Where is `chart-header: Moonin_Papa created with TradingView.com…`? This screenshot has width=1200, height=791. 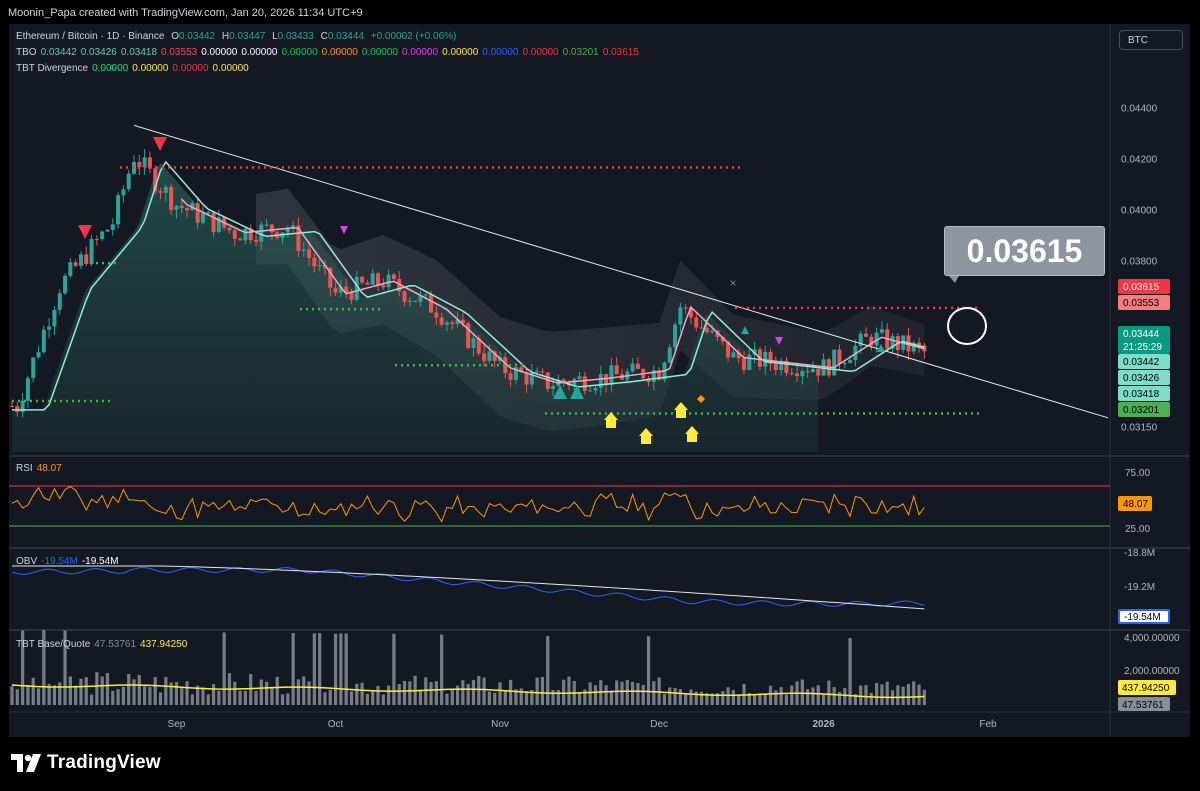
chart-header: Moonin_Papa created with TradingView.com… is located at coordinates (600, 12).